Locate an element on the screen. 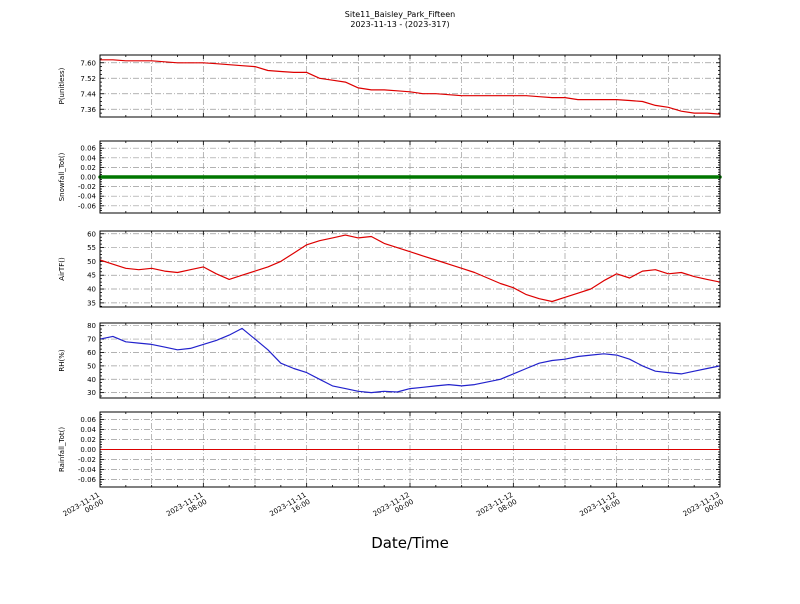  panel-AirTF: 35 40 45 50 55 60 AirTF() is located at coordinates (389, 269).